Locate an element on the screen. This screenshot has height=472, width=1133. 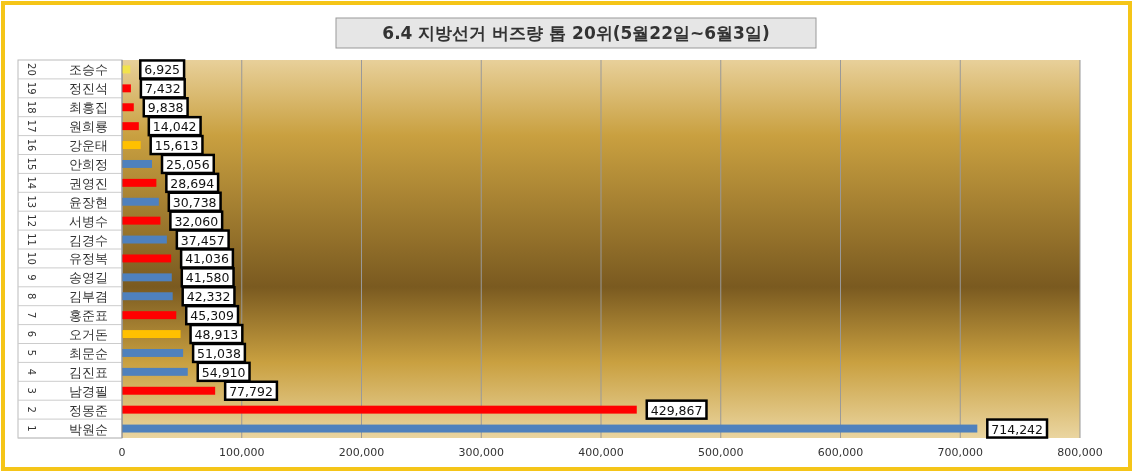
data-label: 9,838 is located at coordinates (165, 108).